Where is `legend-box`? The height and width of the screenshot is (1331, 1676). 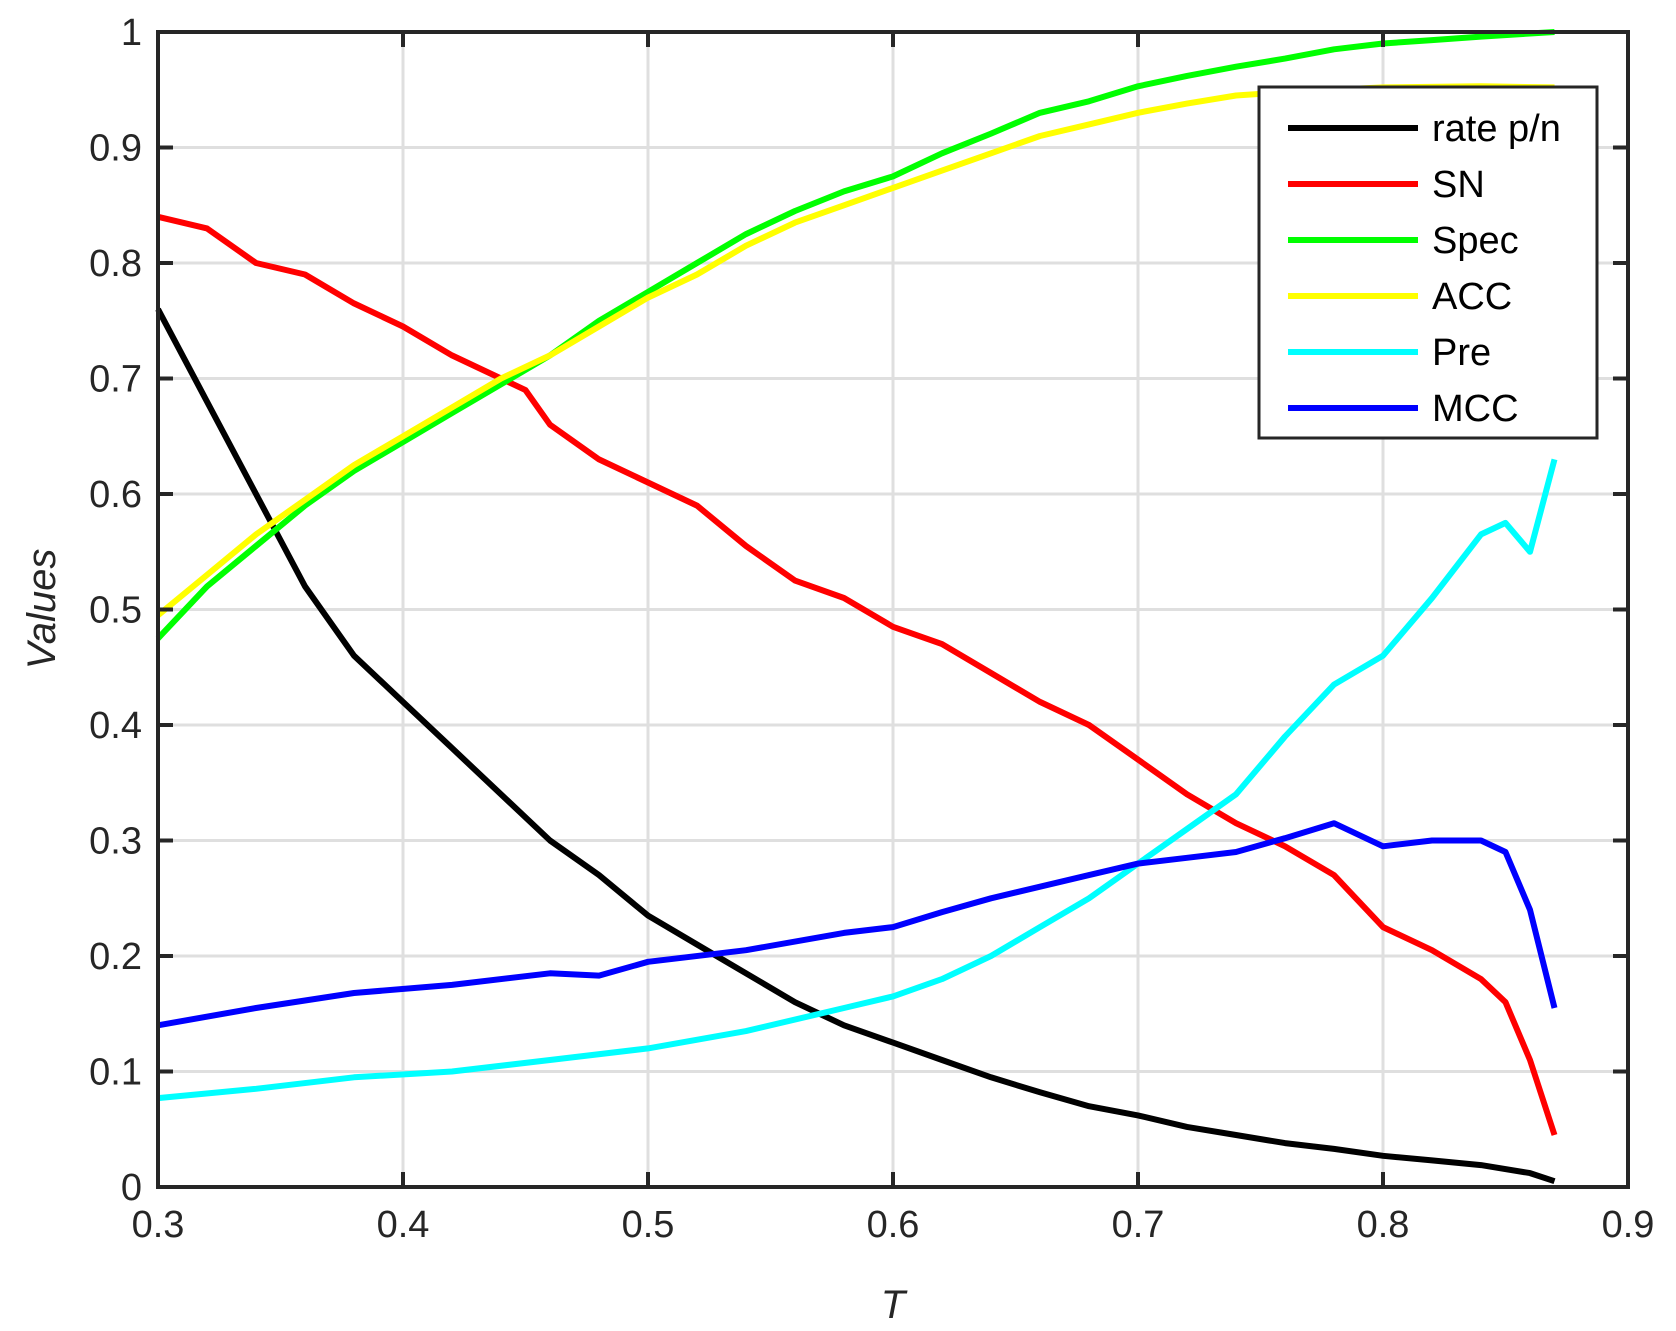
legend-box is located at coordinates (1428, 262).